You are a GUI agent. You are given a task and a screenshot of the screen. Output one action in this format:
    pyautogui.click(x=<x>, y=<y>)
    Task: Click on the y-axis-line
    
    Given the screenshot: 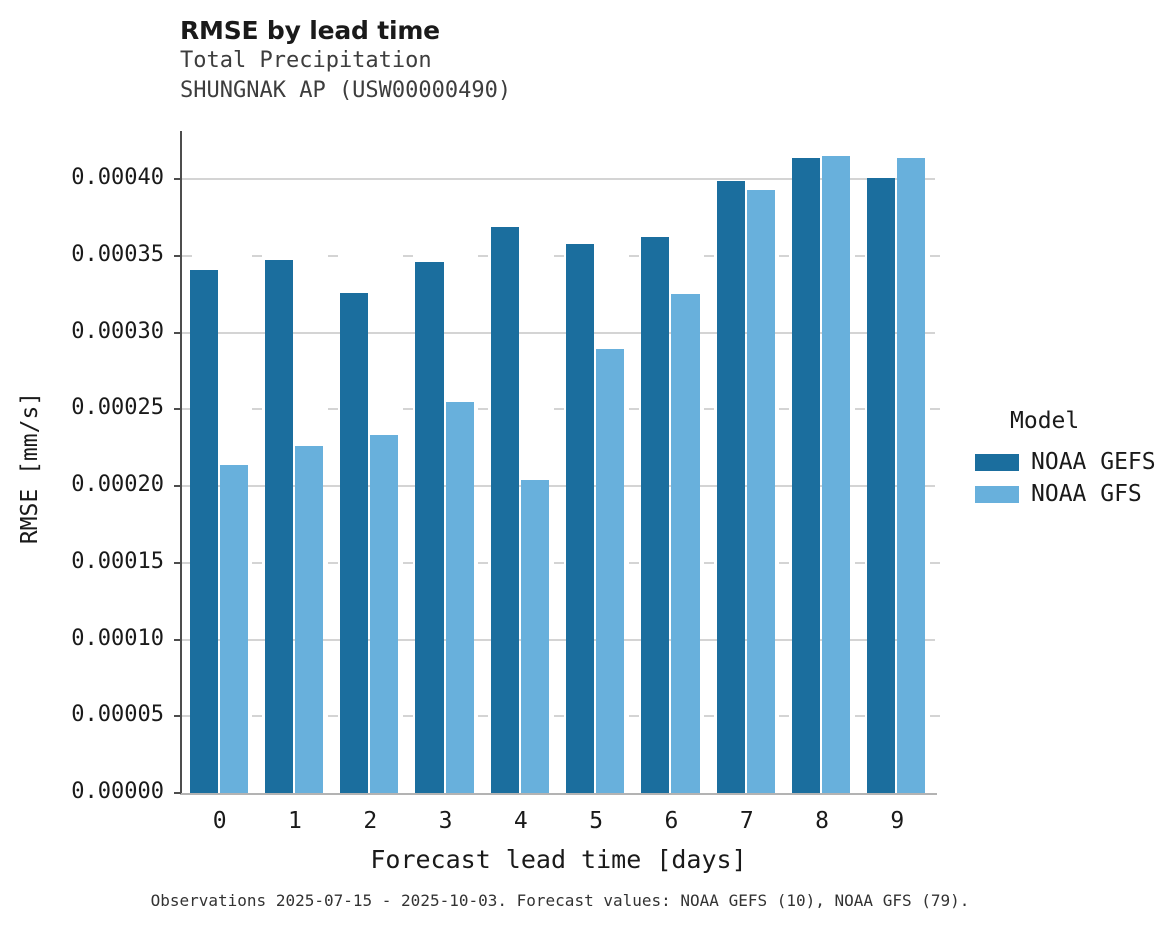 What is the action you would take?
    pyautogui.click(x=181, y=463)
    